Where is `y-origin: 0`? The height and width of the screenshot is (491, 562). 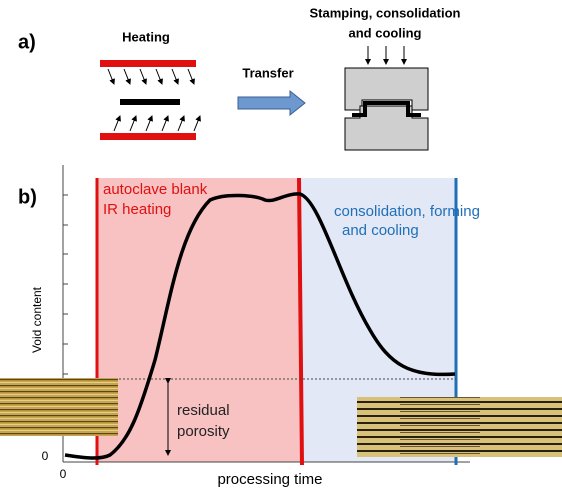
y-origin: 0 is located at coordinates (45, 456).